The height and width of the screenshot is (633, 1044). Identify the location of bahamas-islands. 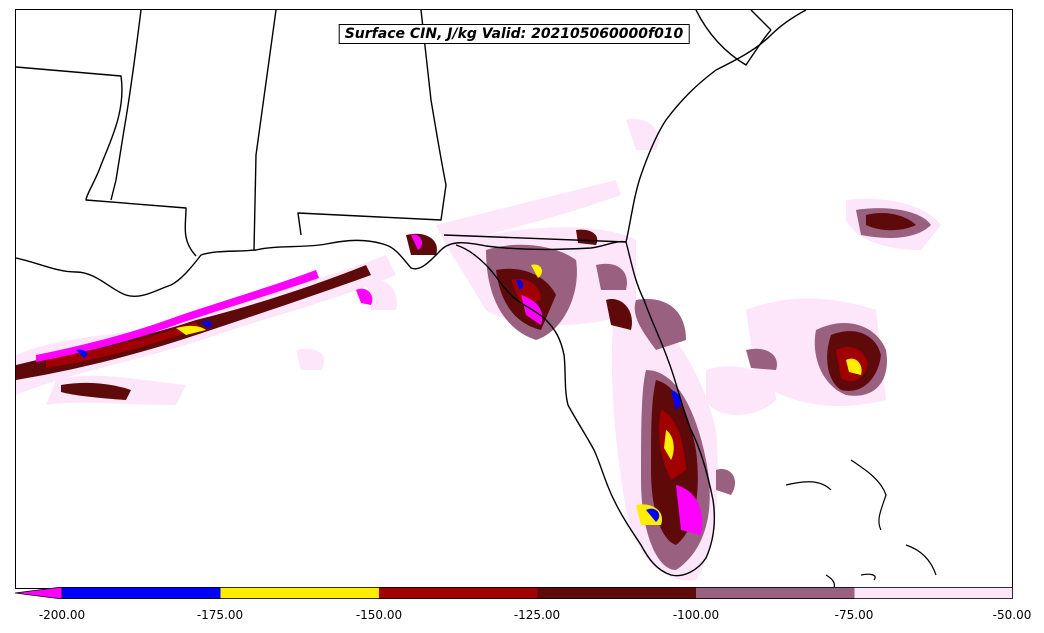
(861, 523).